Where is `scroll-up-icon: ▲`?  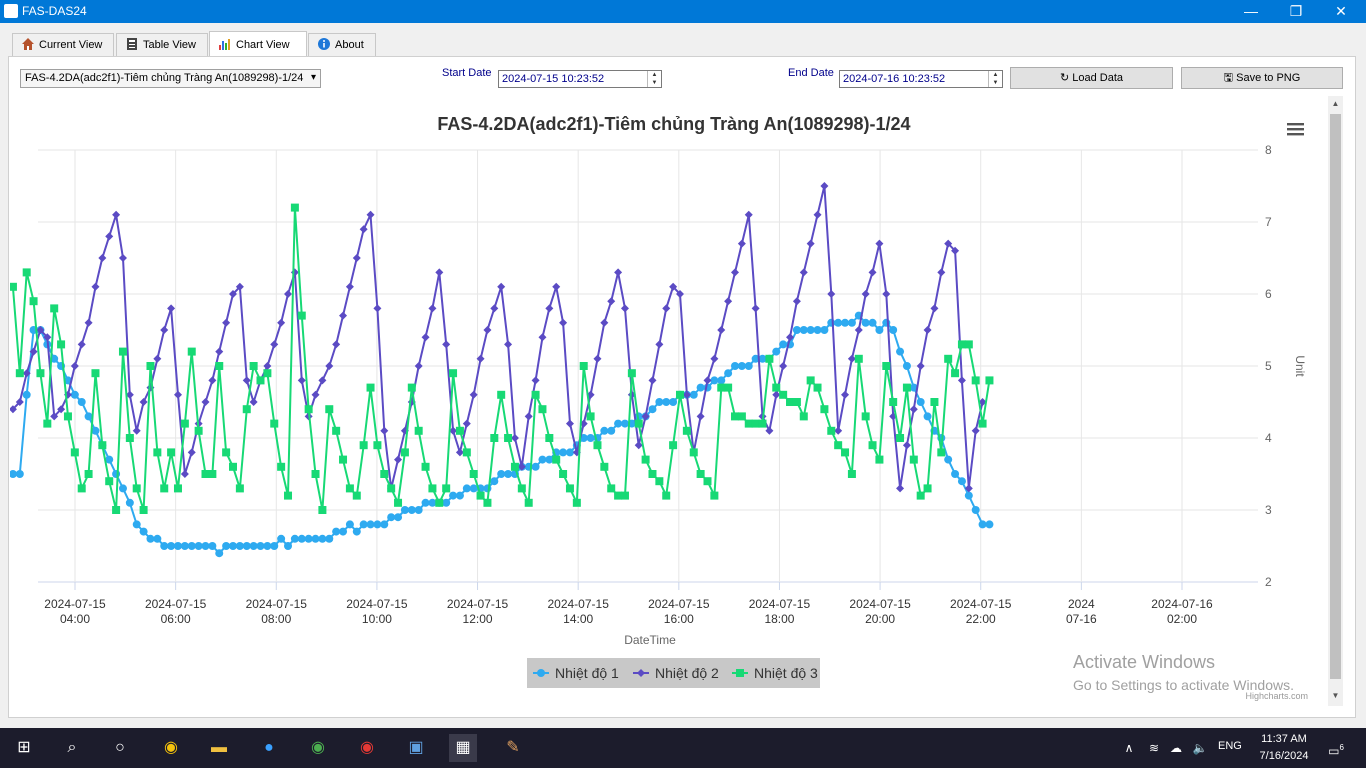 scroll-up-icon: ▲ is located at coordinates (1335, 103).